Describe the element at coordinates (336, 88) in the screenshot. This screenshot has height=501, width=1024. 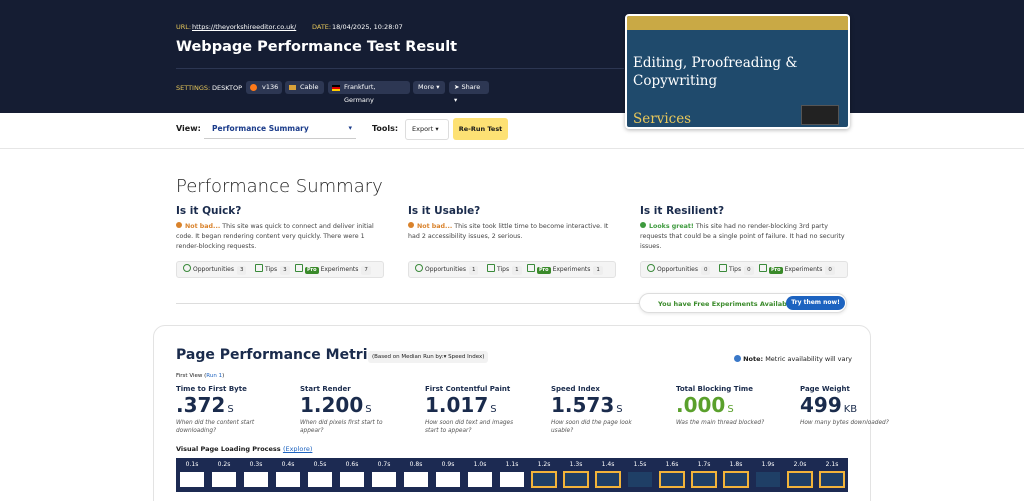
I see `flag-icon` at that location.